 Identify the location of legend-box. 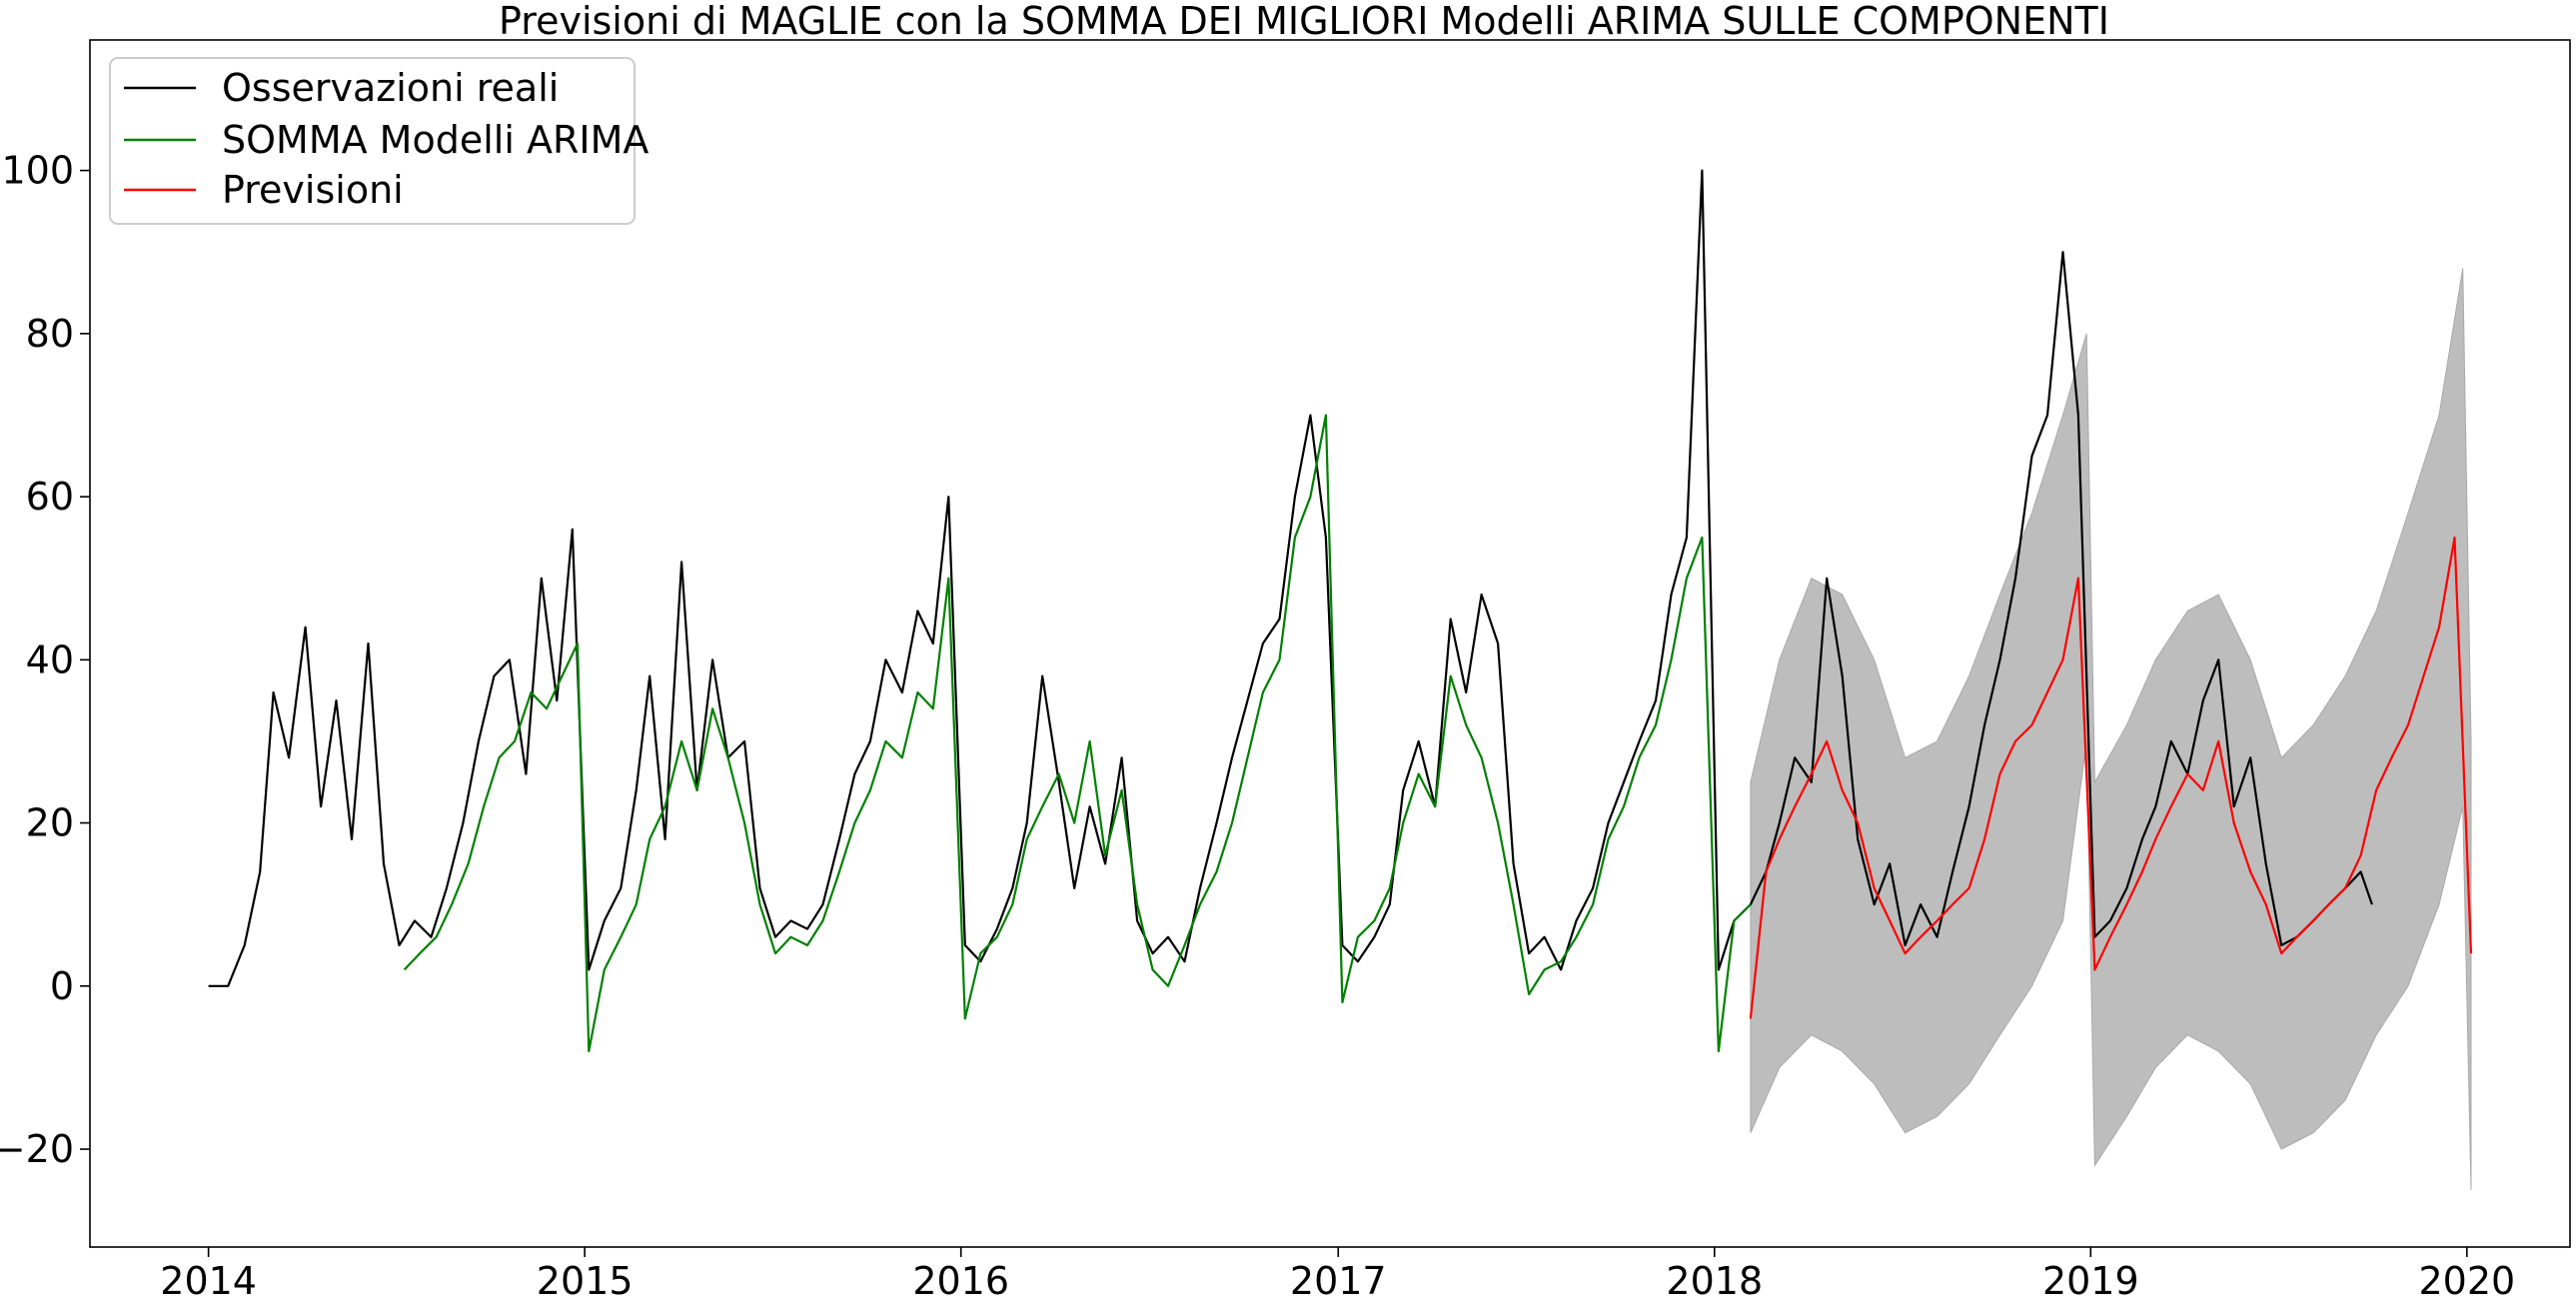
(372, 141).